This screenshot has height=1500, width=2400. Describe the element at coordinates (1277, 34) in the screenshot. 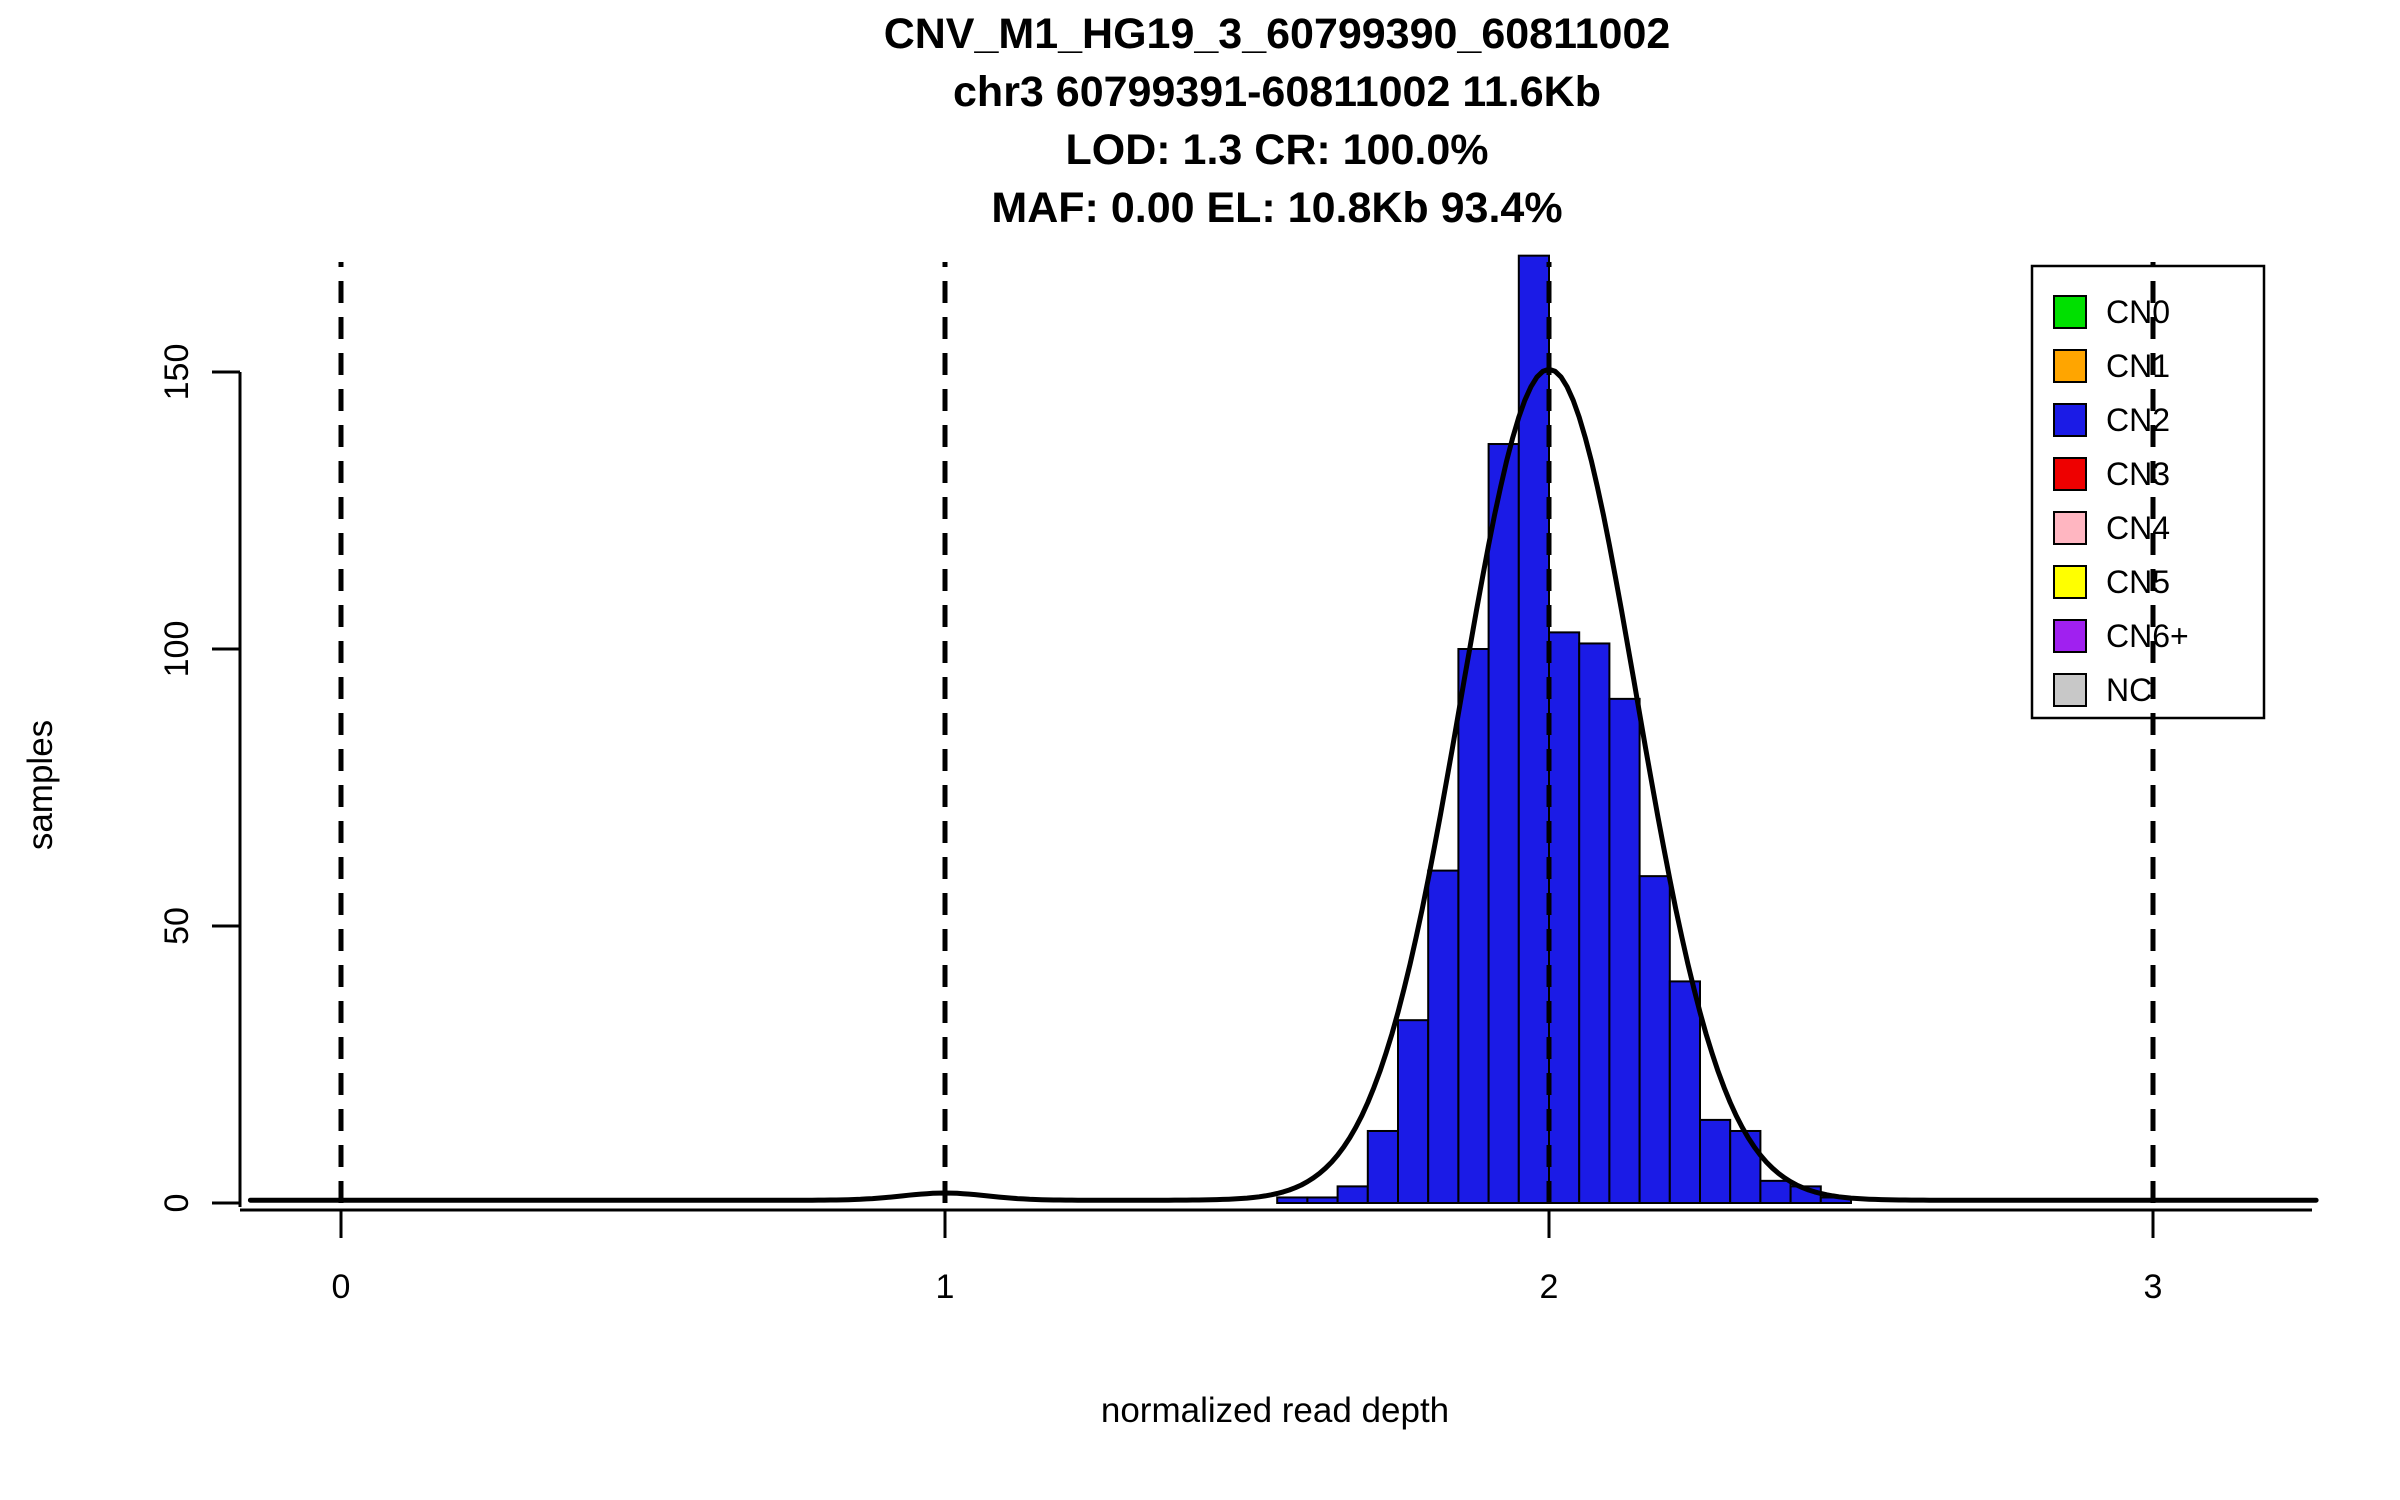

I see `chart-title-line1: CNV_M1_HG19_3_60799390_60811002` at that location.